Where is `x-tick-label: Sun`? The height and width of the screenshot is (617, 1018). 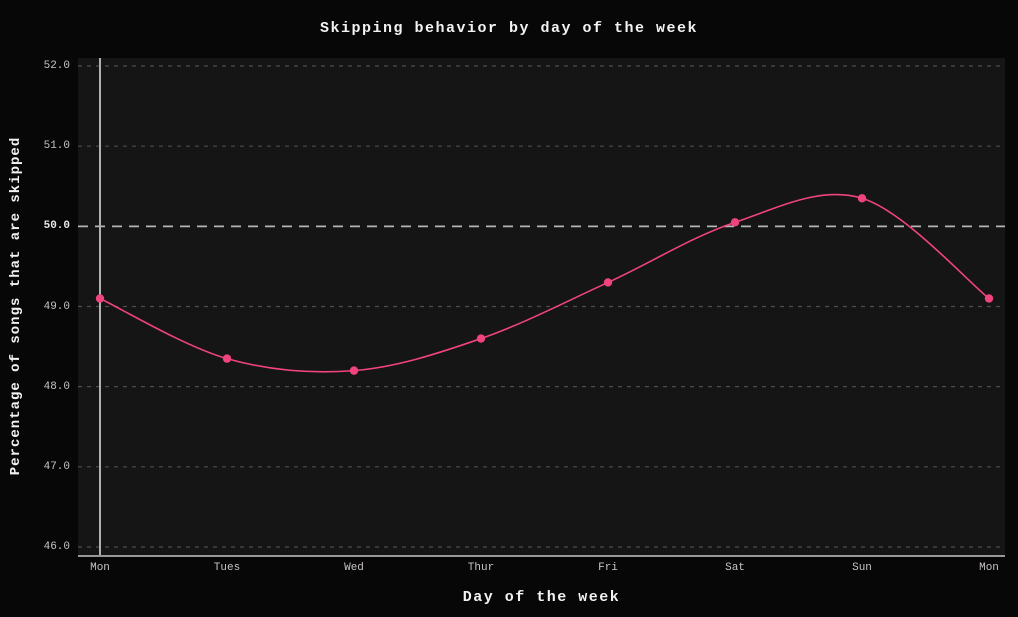
x-tick-label: Sun is located at coordinates (862, 568).